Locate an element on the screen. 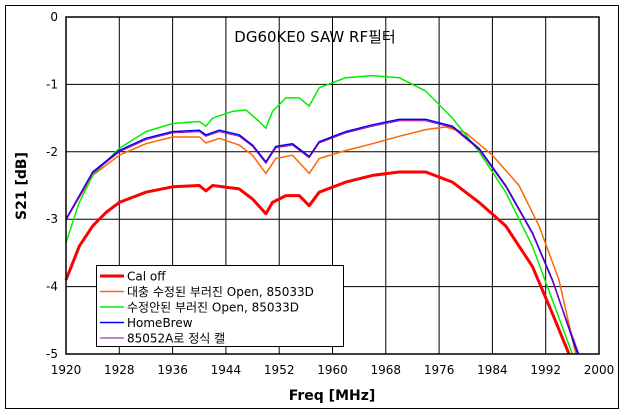  chart-title: DG60KE0 SAW RF필터 is located at coordinates (314, 37).